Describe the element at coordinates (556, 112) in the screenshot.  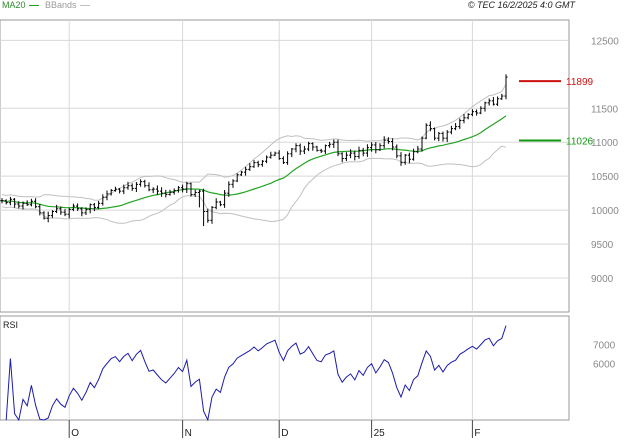
I see `price-levels: 11899 11026` at that location.